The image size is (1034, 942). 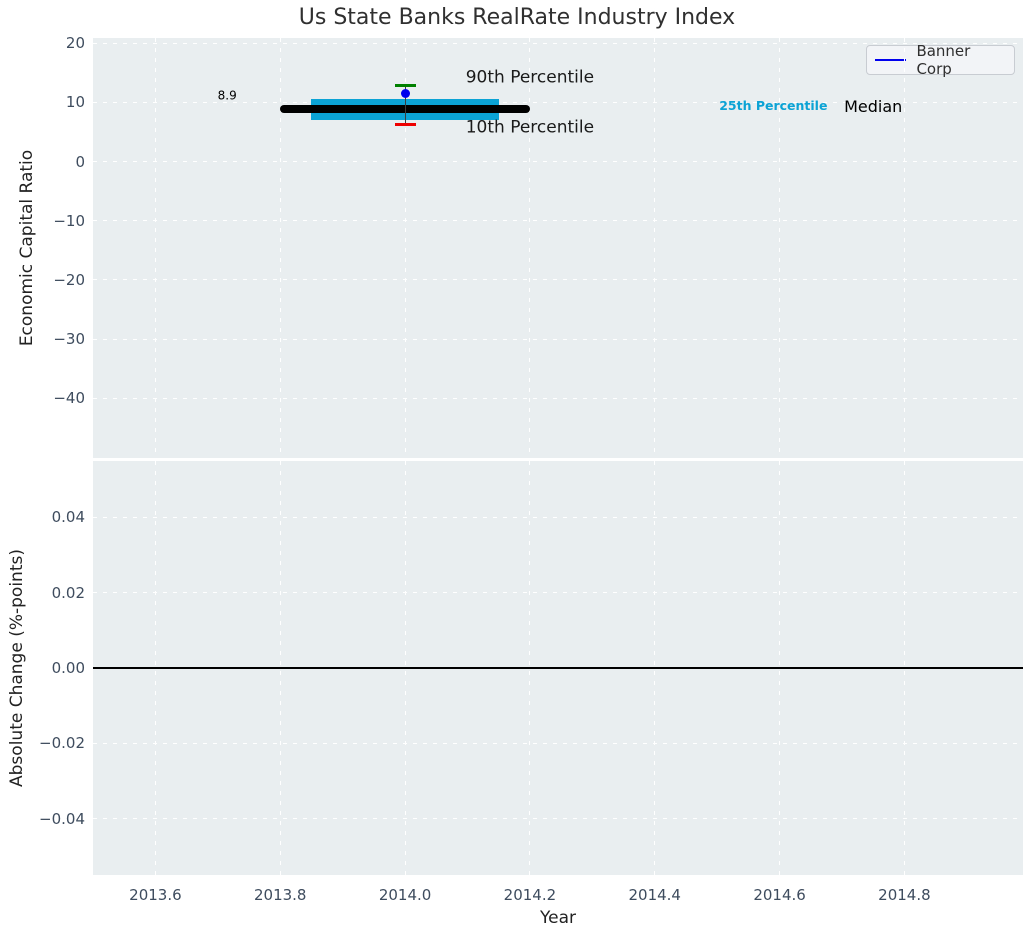 I want to click on y-axis-label-absolute-change: Absolute Change (%-points), so click(x=17, y=668).